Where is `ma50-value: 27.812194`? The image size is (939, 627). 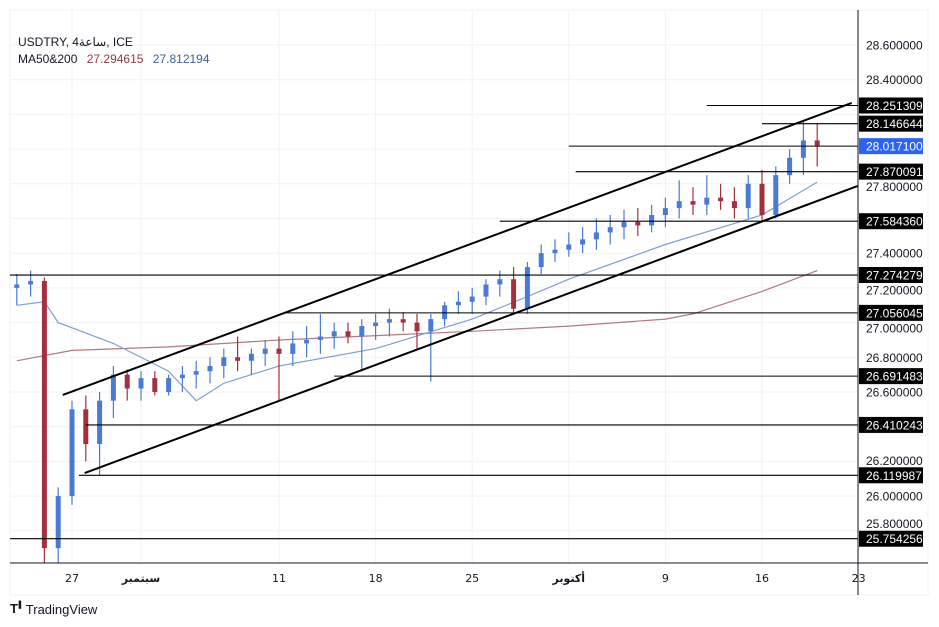 ma50-value: 27.812194 is located at coordinates (181, 59).